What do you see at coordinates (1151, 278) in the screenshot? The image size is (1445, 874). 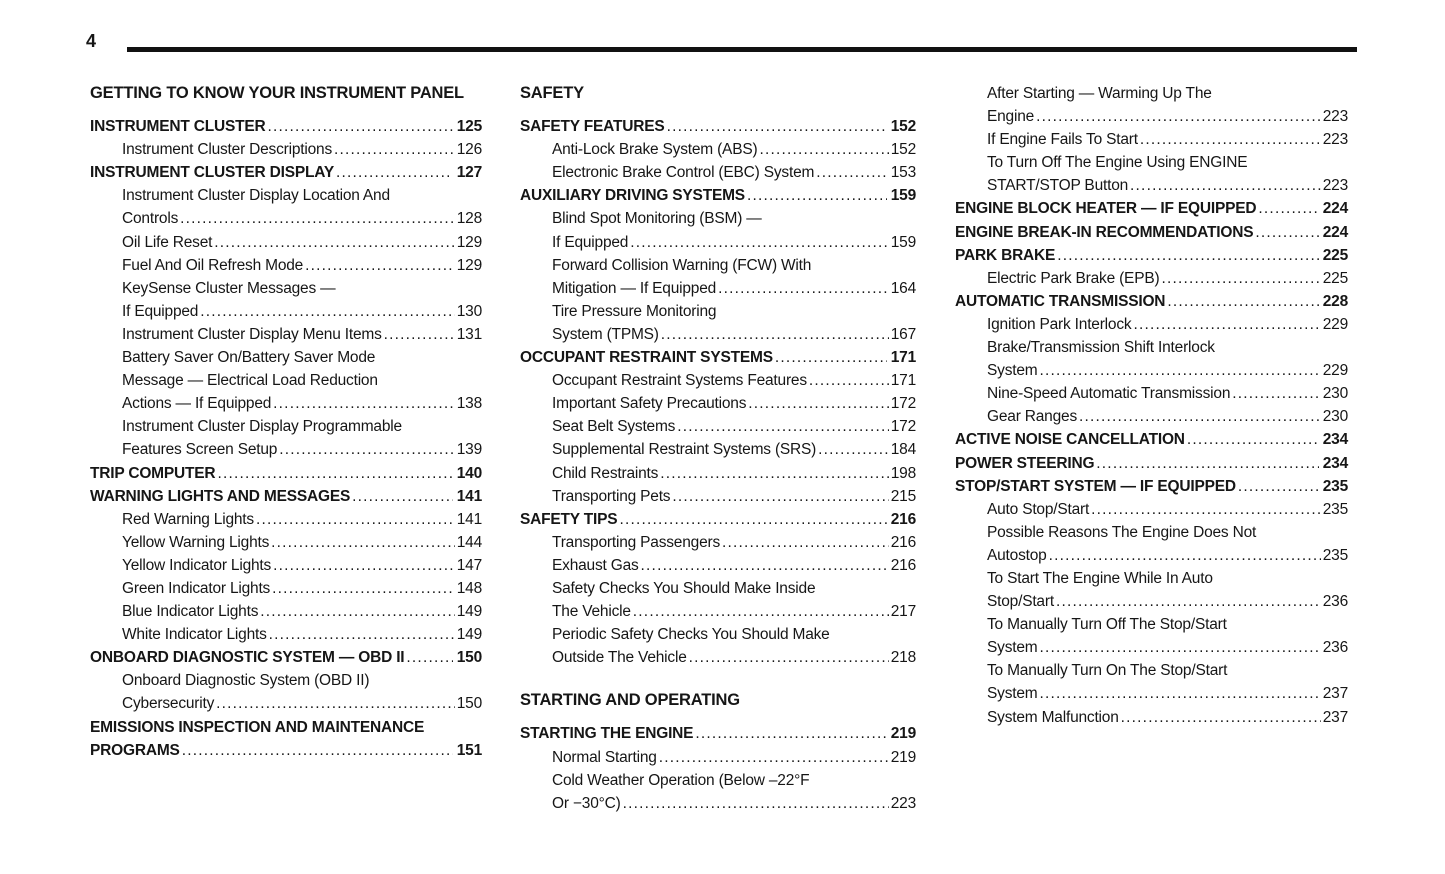 I see `toc-entry-line: Electric Park Brake (EPB) 225` at bounding box center [1151, 278].